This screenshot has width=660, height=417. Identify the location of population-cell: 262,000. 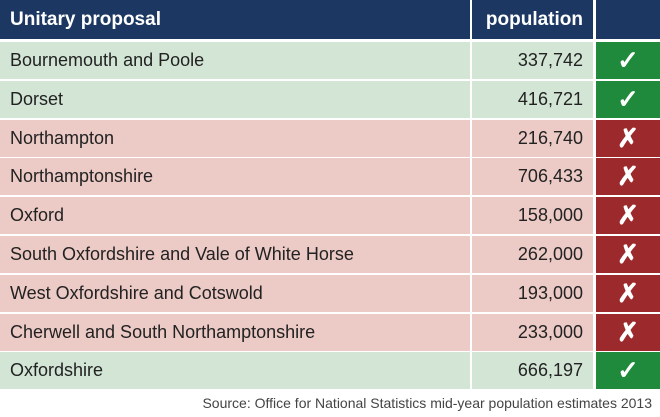
(532, 254).